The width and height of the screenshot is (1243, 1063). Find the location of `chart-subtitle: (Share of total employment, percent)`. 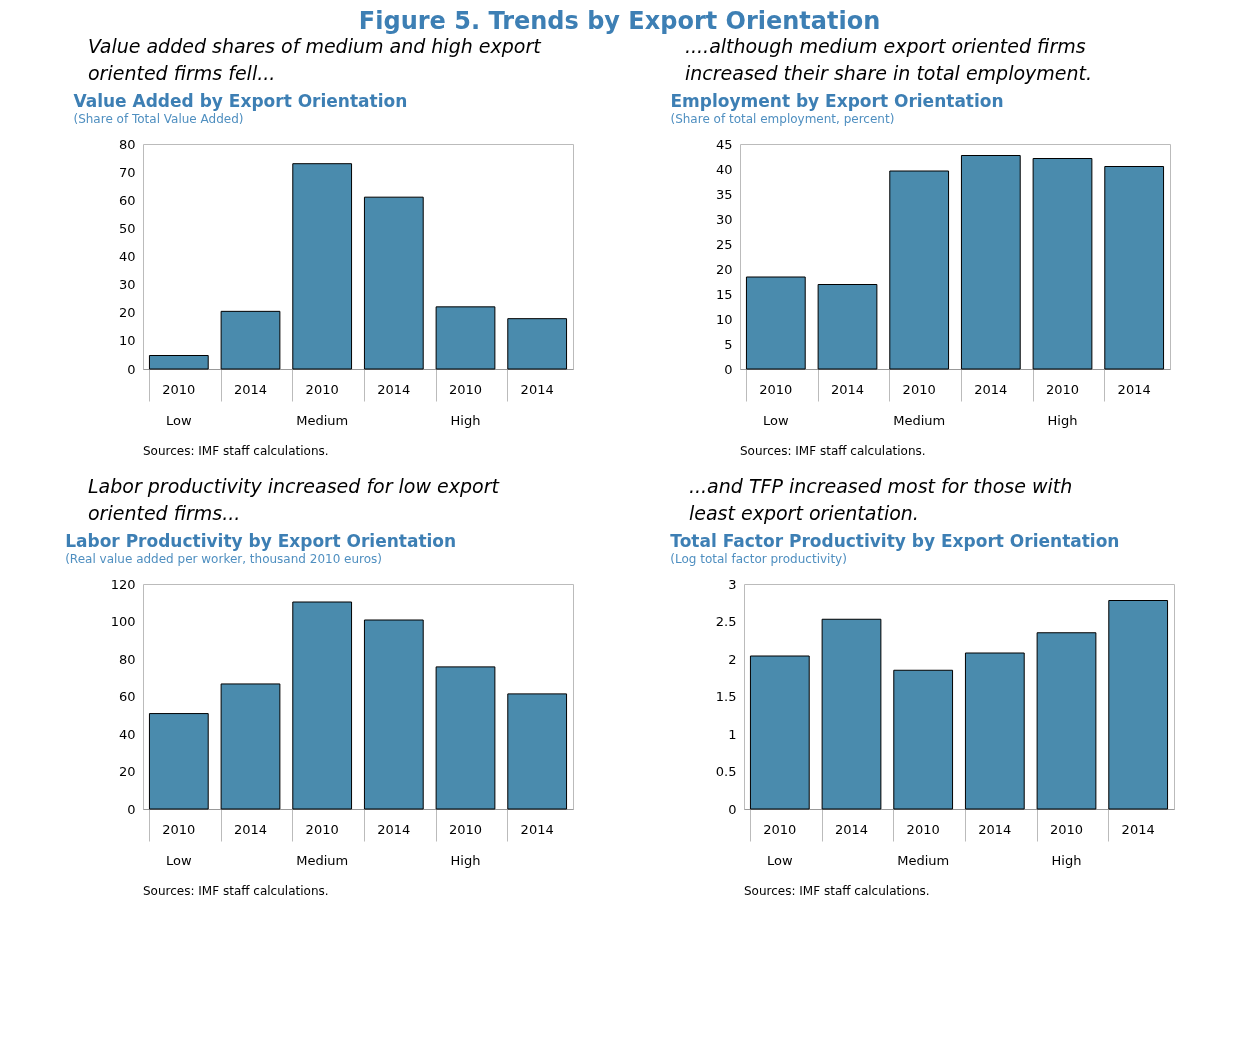

chart-subtitle: (Share of total employment, percent) is located at coordinates (782, 119).